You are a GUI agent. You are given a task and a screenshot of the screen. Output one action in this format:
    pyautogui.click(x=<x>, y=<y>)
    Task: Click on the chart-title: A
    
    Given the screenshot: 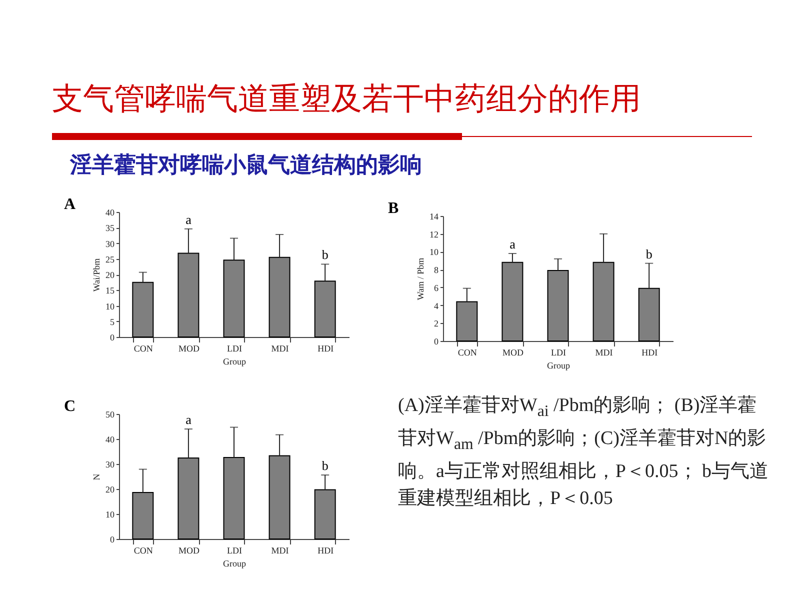 What is the action you would take?
    pyautogui.click(x=70, y=204)
    